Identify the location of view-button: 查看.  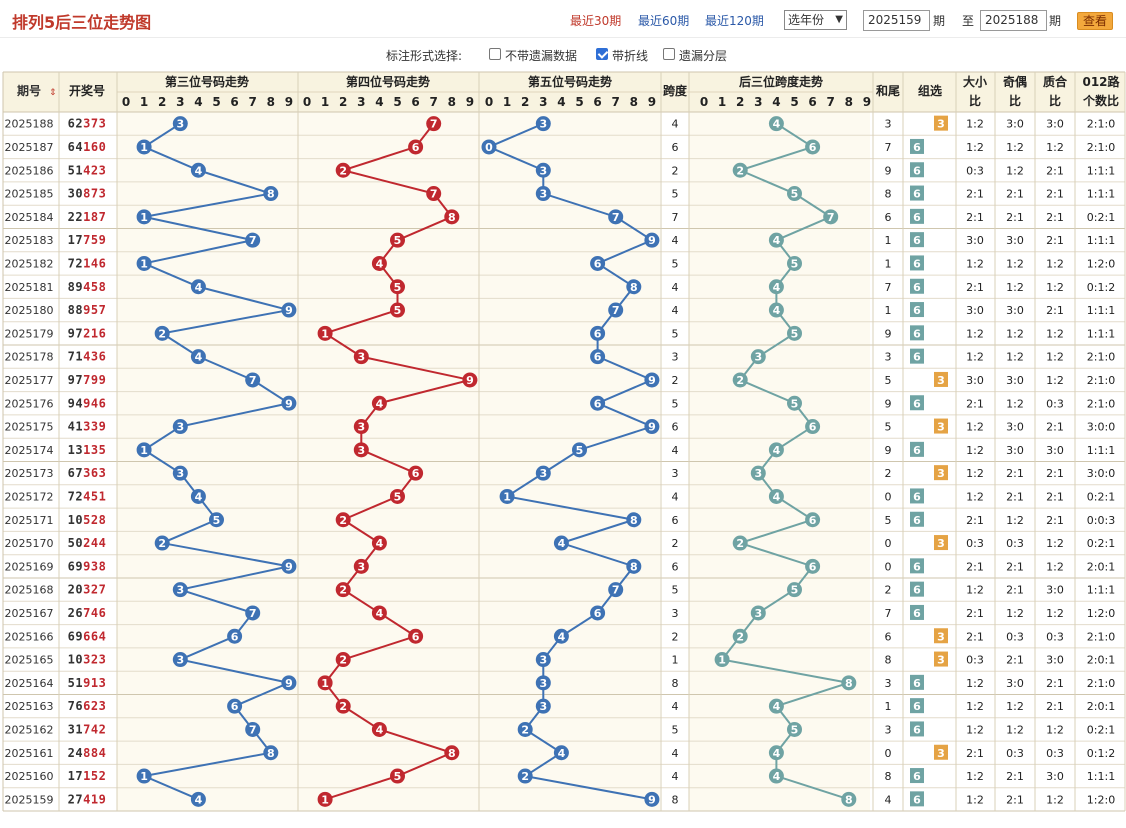
(1095, 21).